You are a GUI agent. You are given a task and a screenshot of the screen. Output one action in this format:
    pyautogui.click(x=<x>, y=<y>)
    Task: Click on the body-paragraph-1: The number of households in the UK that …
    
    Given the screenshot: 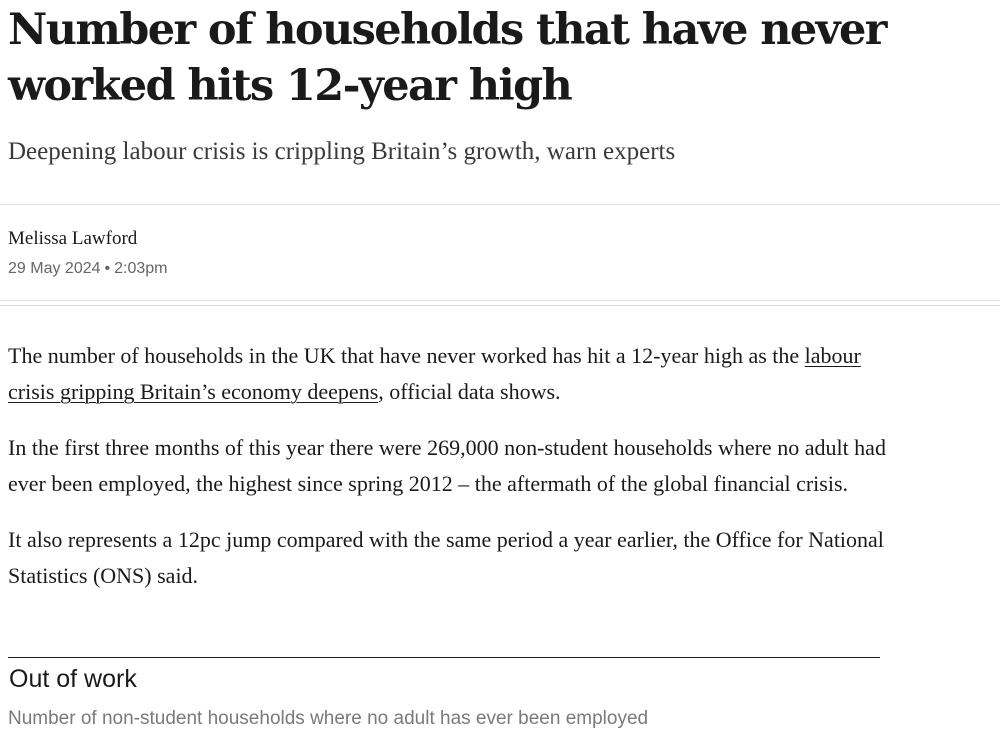 What is the action you would take?
    pyautogui.click(x=448, y=374)
    